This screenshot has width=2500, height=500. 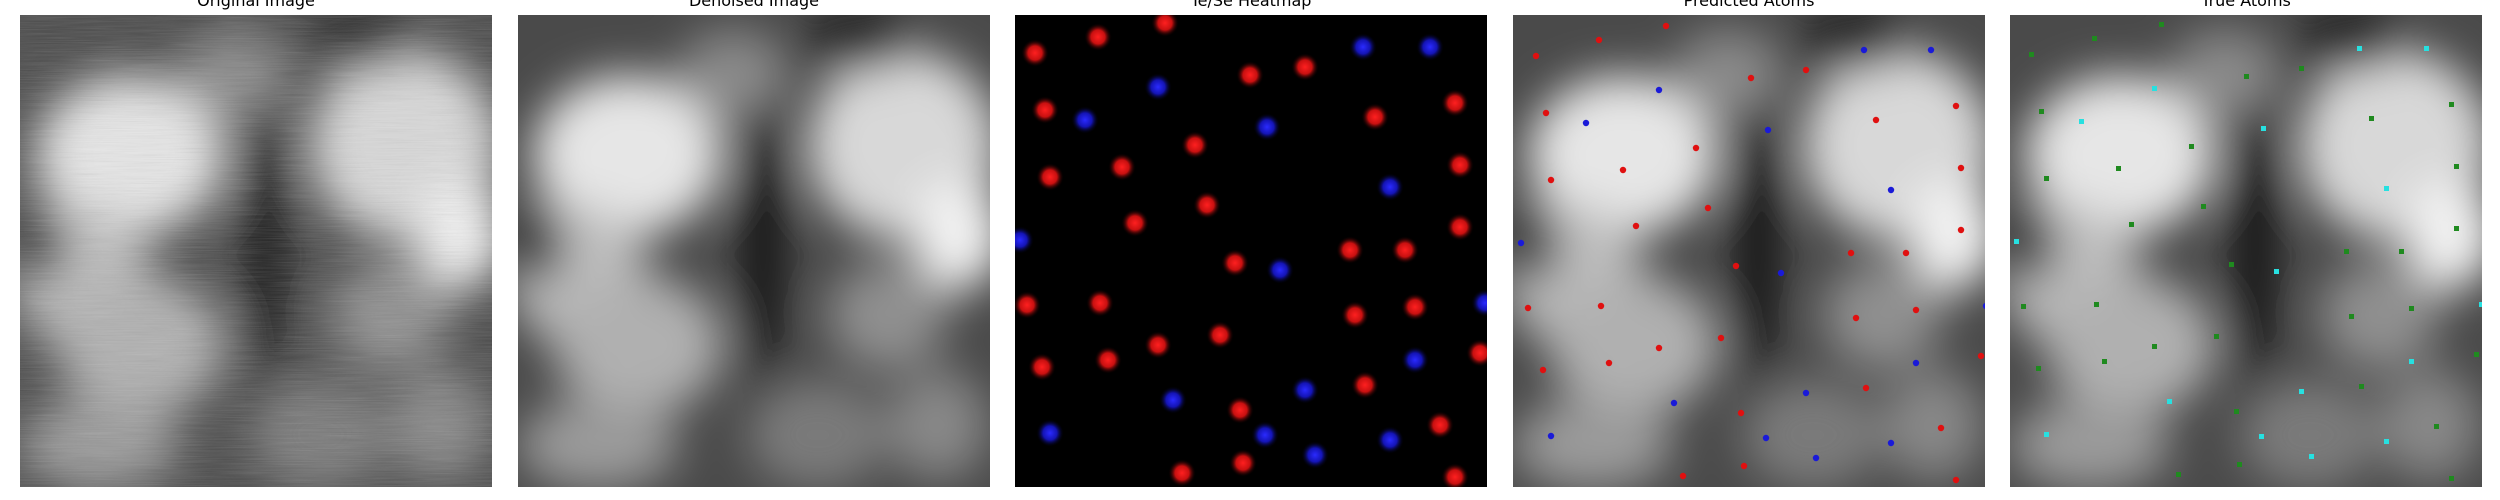 I want to click on panel-title-original: Original Image, so click(x=256, y=5).